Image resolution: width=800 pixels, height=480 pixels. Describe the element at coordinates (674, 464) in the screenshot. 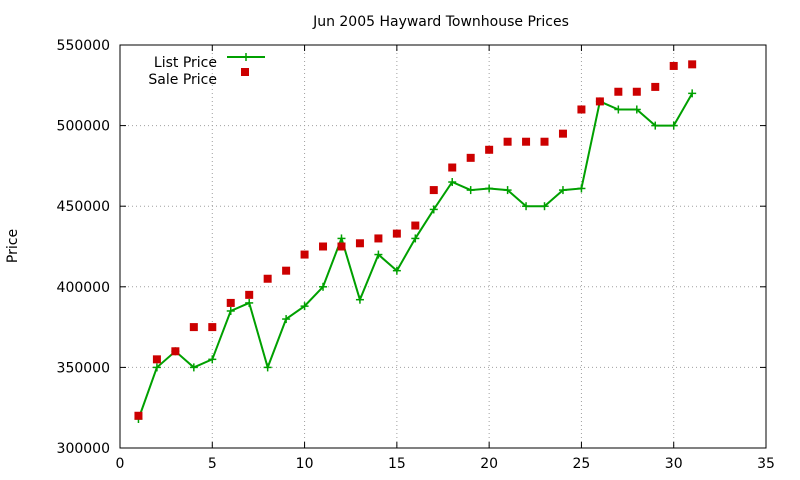

I see `x-tick-label: 30` at that location.